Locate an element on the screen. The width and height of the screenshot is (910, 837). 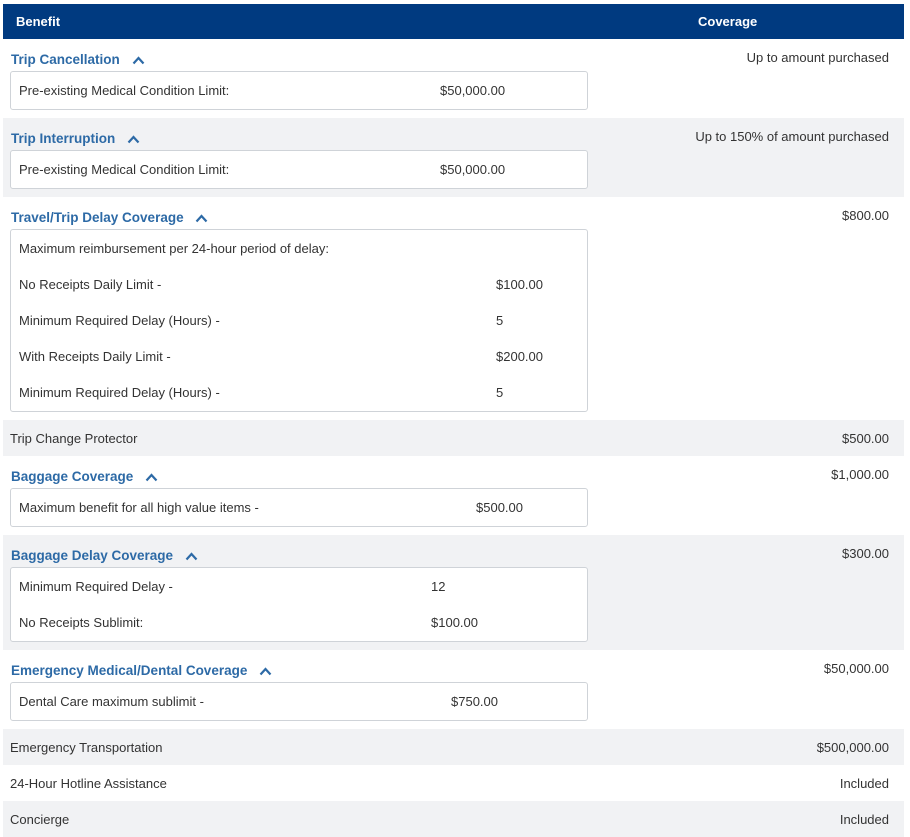
detail-label: Minimum Required Delay - is located at coordinates (96, 586).